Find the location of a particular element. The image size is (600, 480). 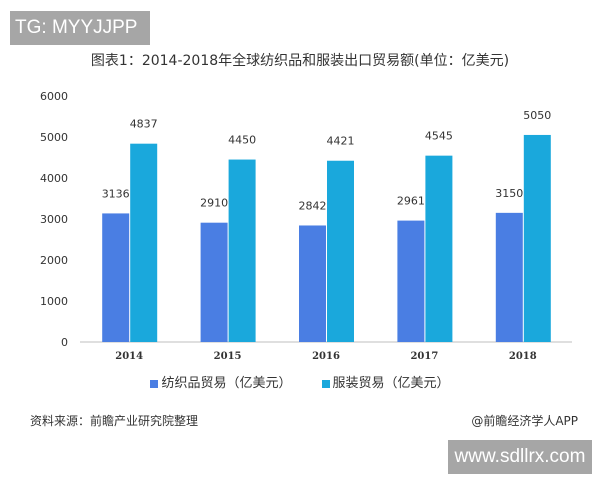

y-tick-label: 0 is located at coordinates (64, 342).